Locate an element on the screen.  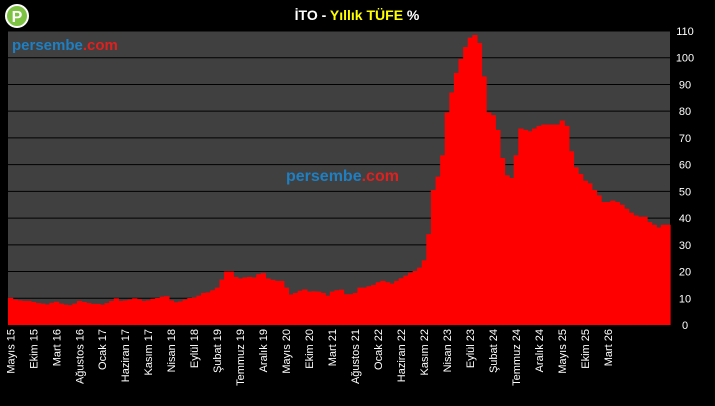
y-tick-label: 50 is located at coordinates (685, 192).